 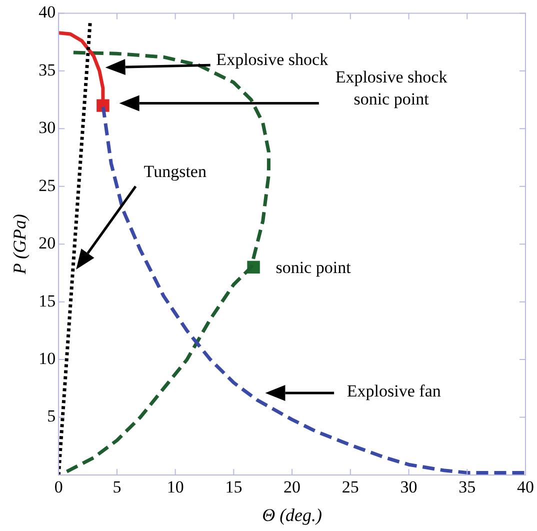 I want to click on x-tick-label: 10, so click(x=175, y=487).